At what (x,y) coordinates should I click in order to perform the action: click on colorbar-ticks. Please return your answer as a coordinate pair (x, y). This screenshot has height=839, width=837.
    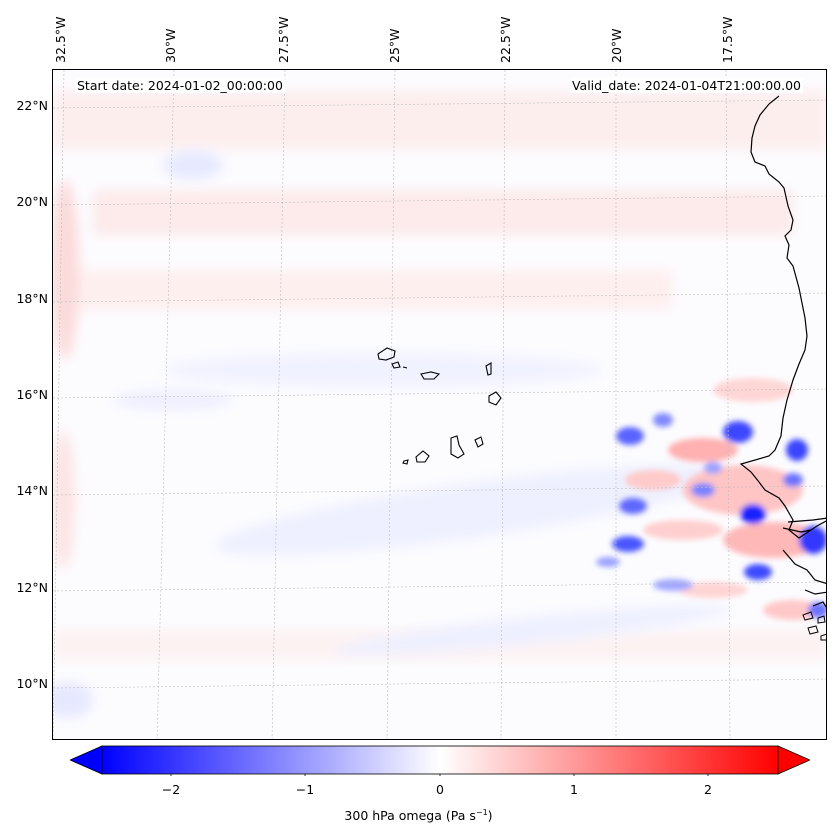
    Looking at the image, I should click on (439, 775).